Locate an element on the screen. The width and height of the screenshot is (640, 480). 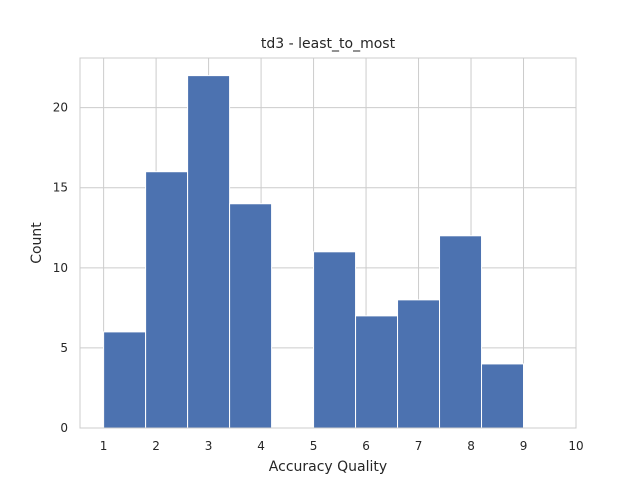
x-tick-label: 3 is located at coordinates (209, 446).